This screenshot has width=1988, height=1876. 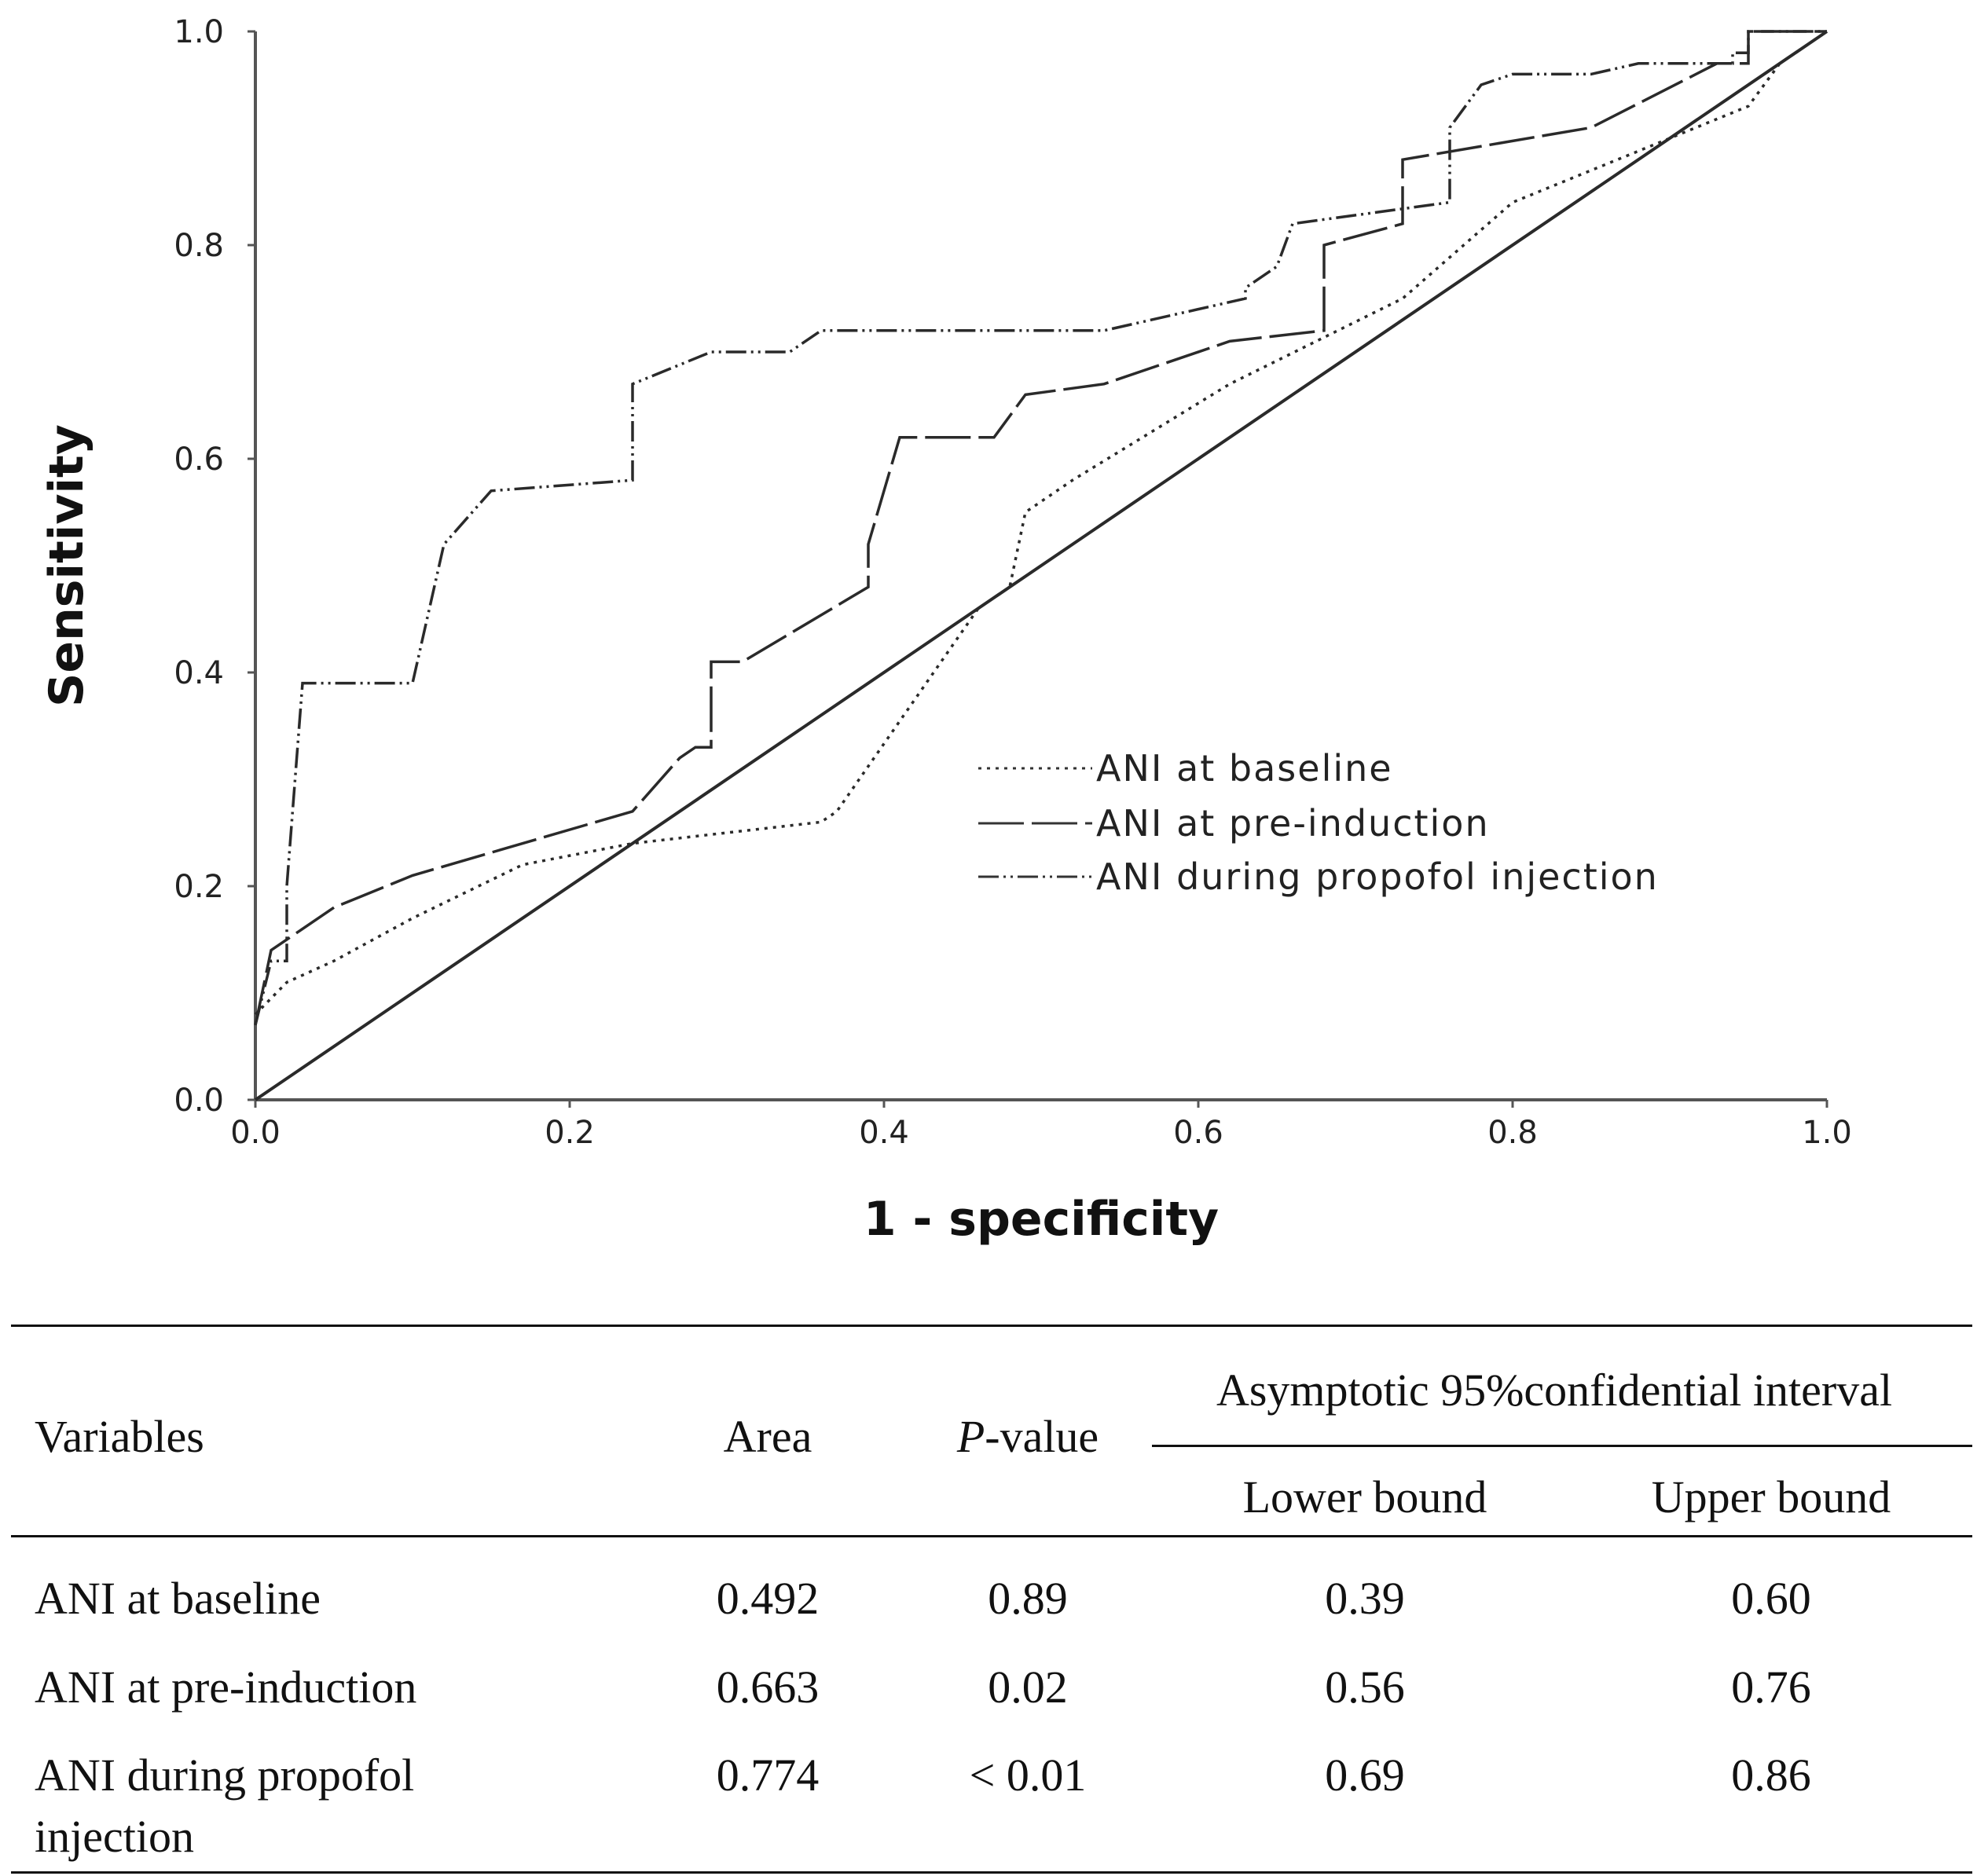 What do you see at coordinates (1028, 1598) in the screenshot?
I see `row-p-value: 0.89` at bounding box center [1028, 1598].